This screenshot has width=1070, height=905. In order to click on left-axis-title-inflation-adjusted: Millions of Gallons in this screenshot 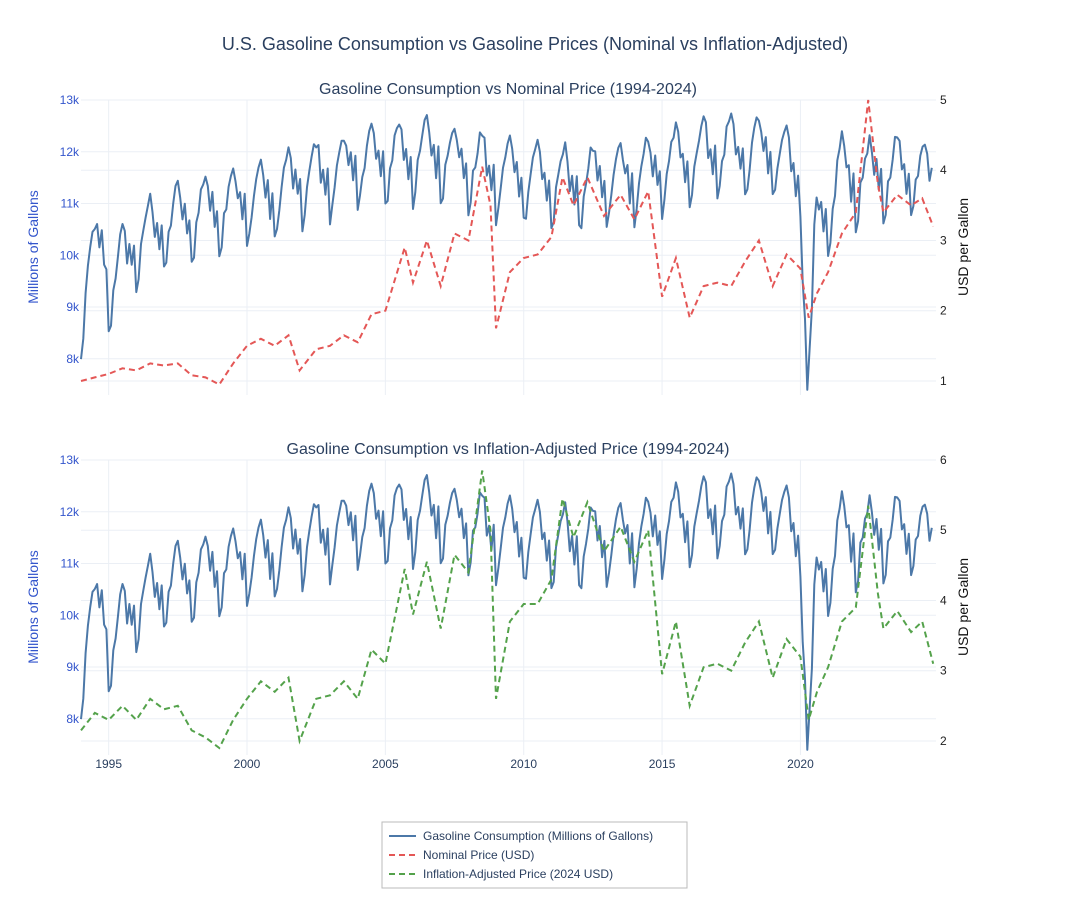, I will do `click(33, 607)`.